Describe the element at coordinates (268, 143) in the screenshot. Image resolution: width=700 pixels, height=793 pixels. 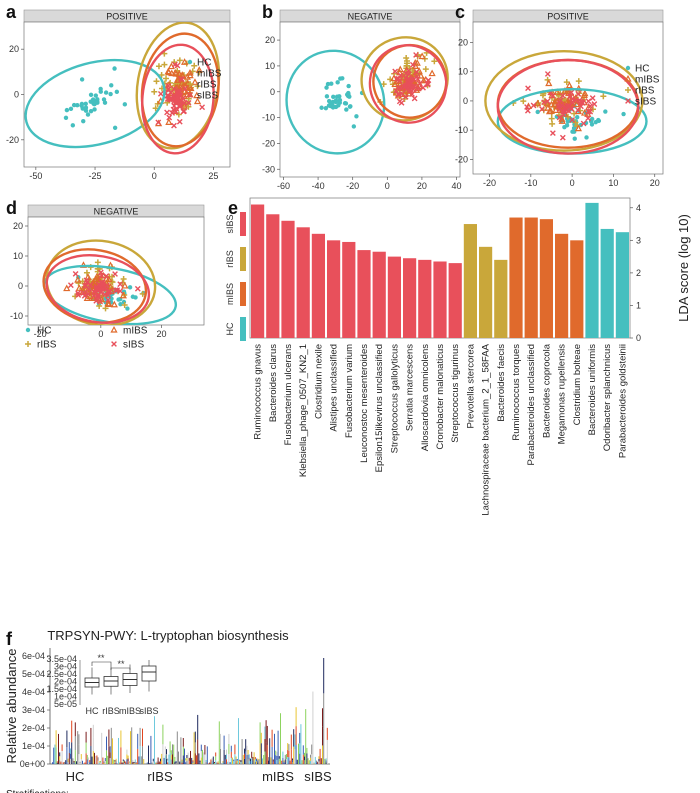
I see `y-tick-label-b: -20` at that location.